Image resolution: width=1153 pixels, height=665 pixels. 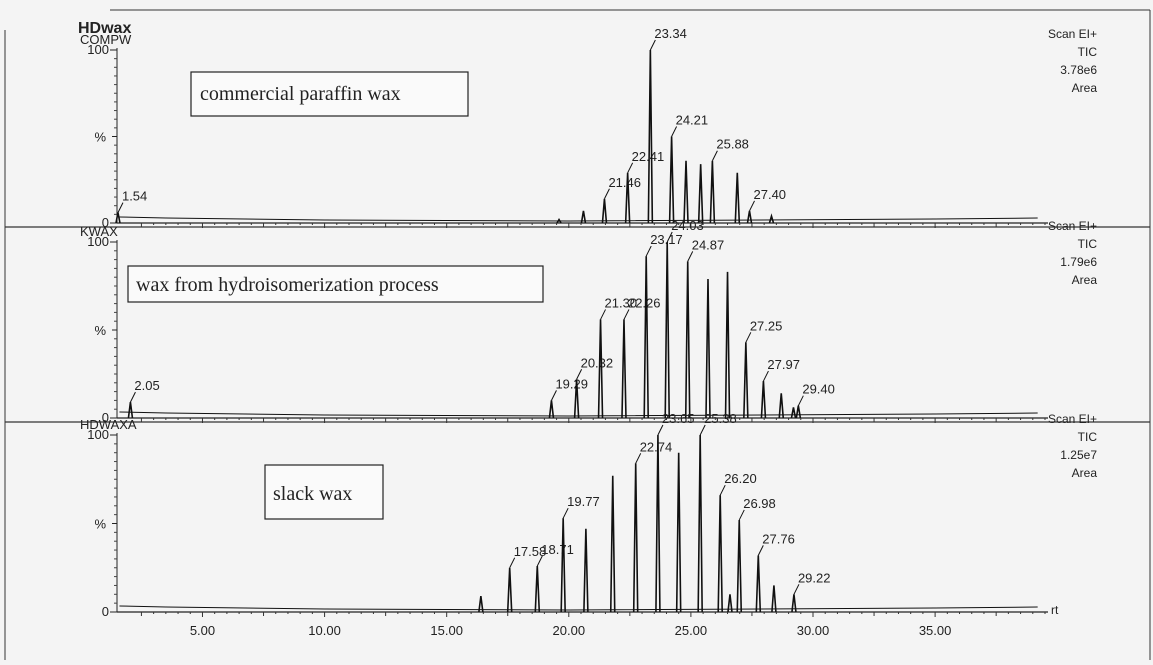 What do you see at coordinates (818, 389) in the screenshot?
I see `peak-label: 29.40` at bounding box center [818, 389].